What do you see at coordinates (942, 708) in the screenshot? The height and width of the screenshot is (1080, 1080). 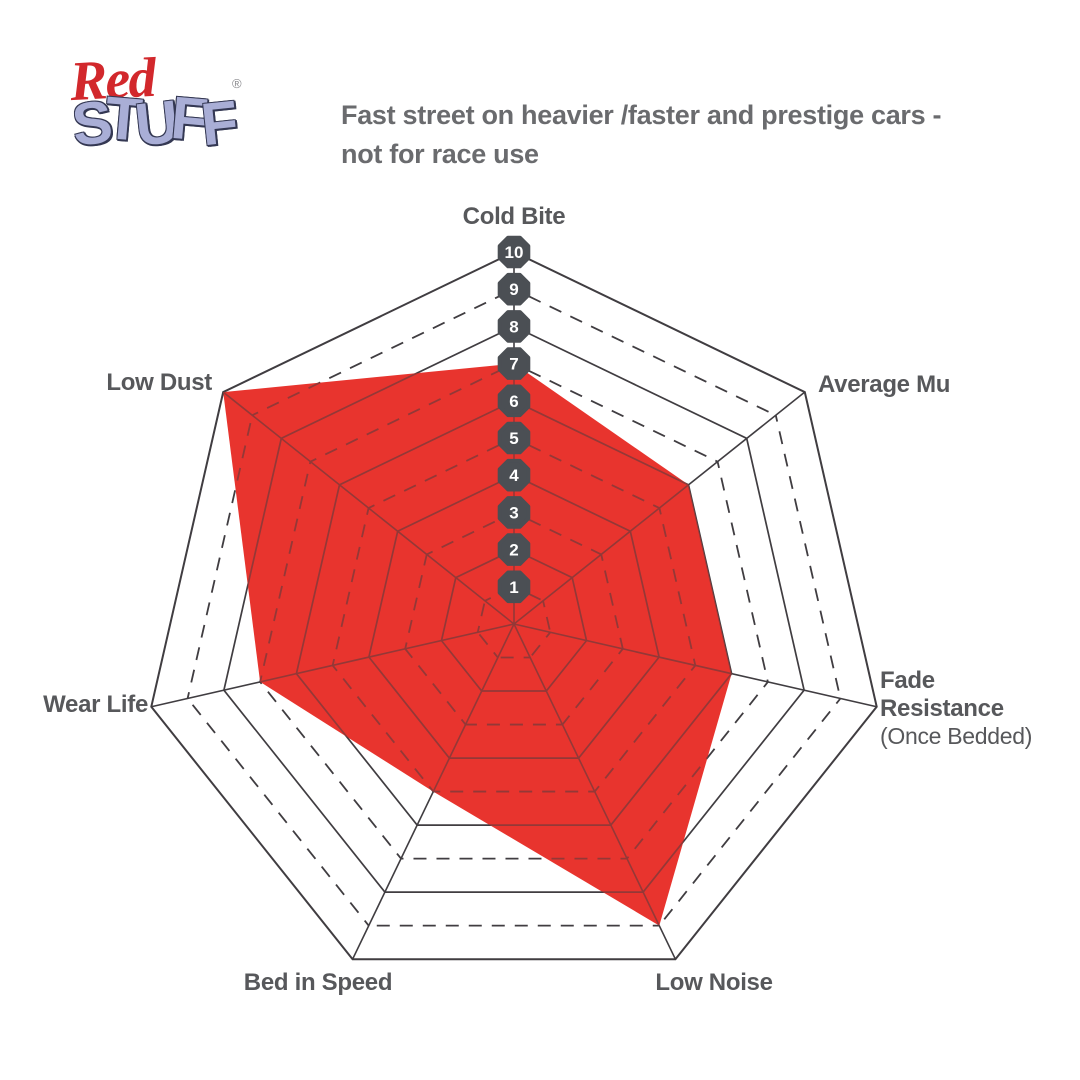 I see `axis-label-text: Resistance` at bounding box center [942, 708].